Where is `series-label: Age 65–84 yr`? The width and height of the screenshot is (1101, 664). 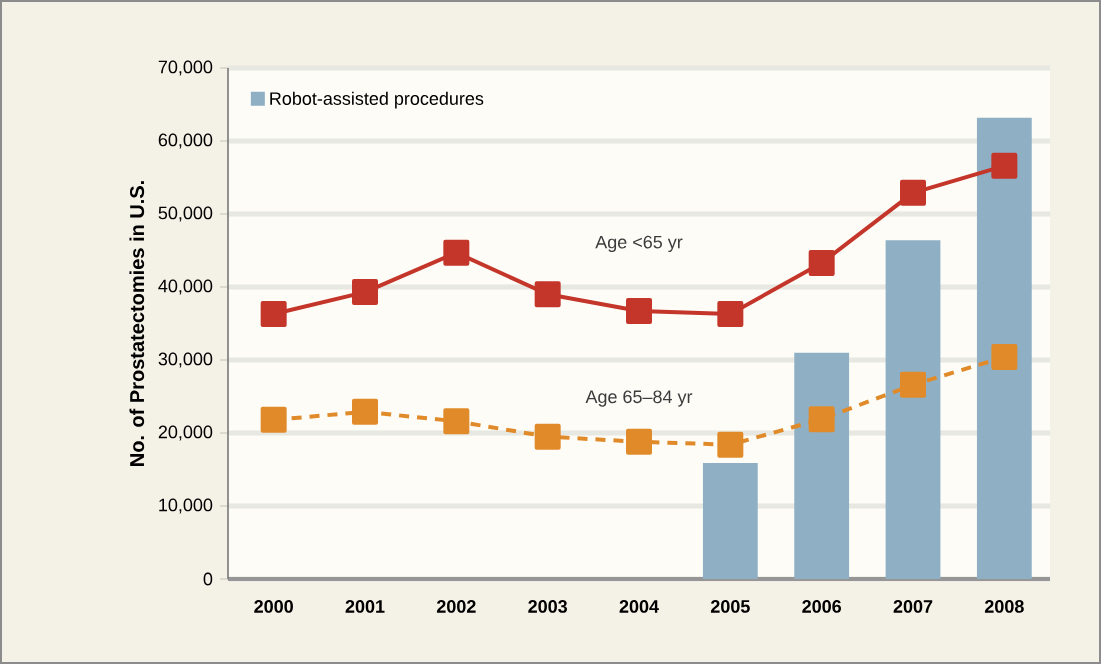
series-label: Age 65–84 yr is located at coordinates (639, 398).